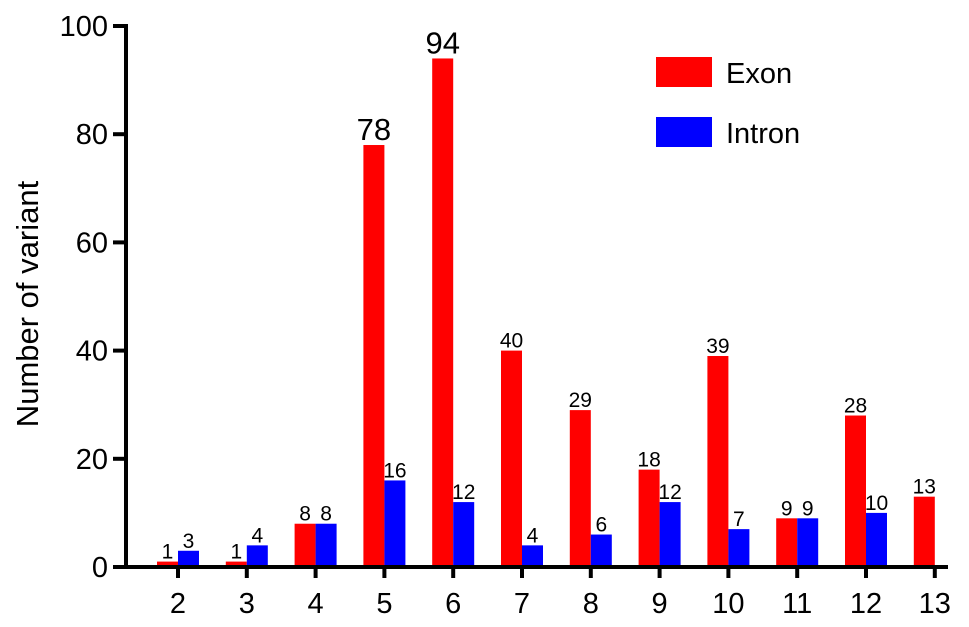  I want to click on value-label-intron-10: 7, so click(739, 519).